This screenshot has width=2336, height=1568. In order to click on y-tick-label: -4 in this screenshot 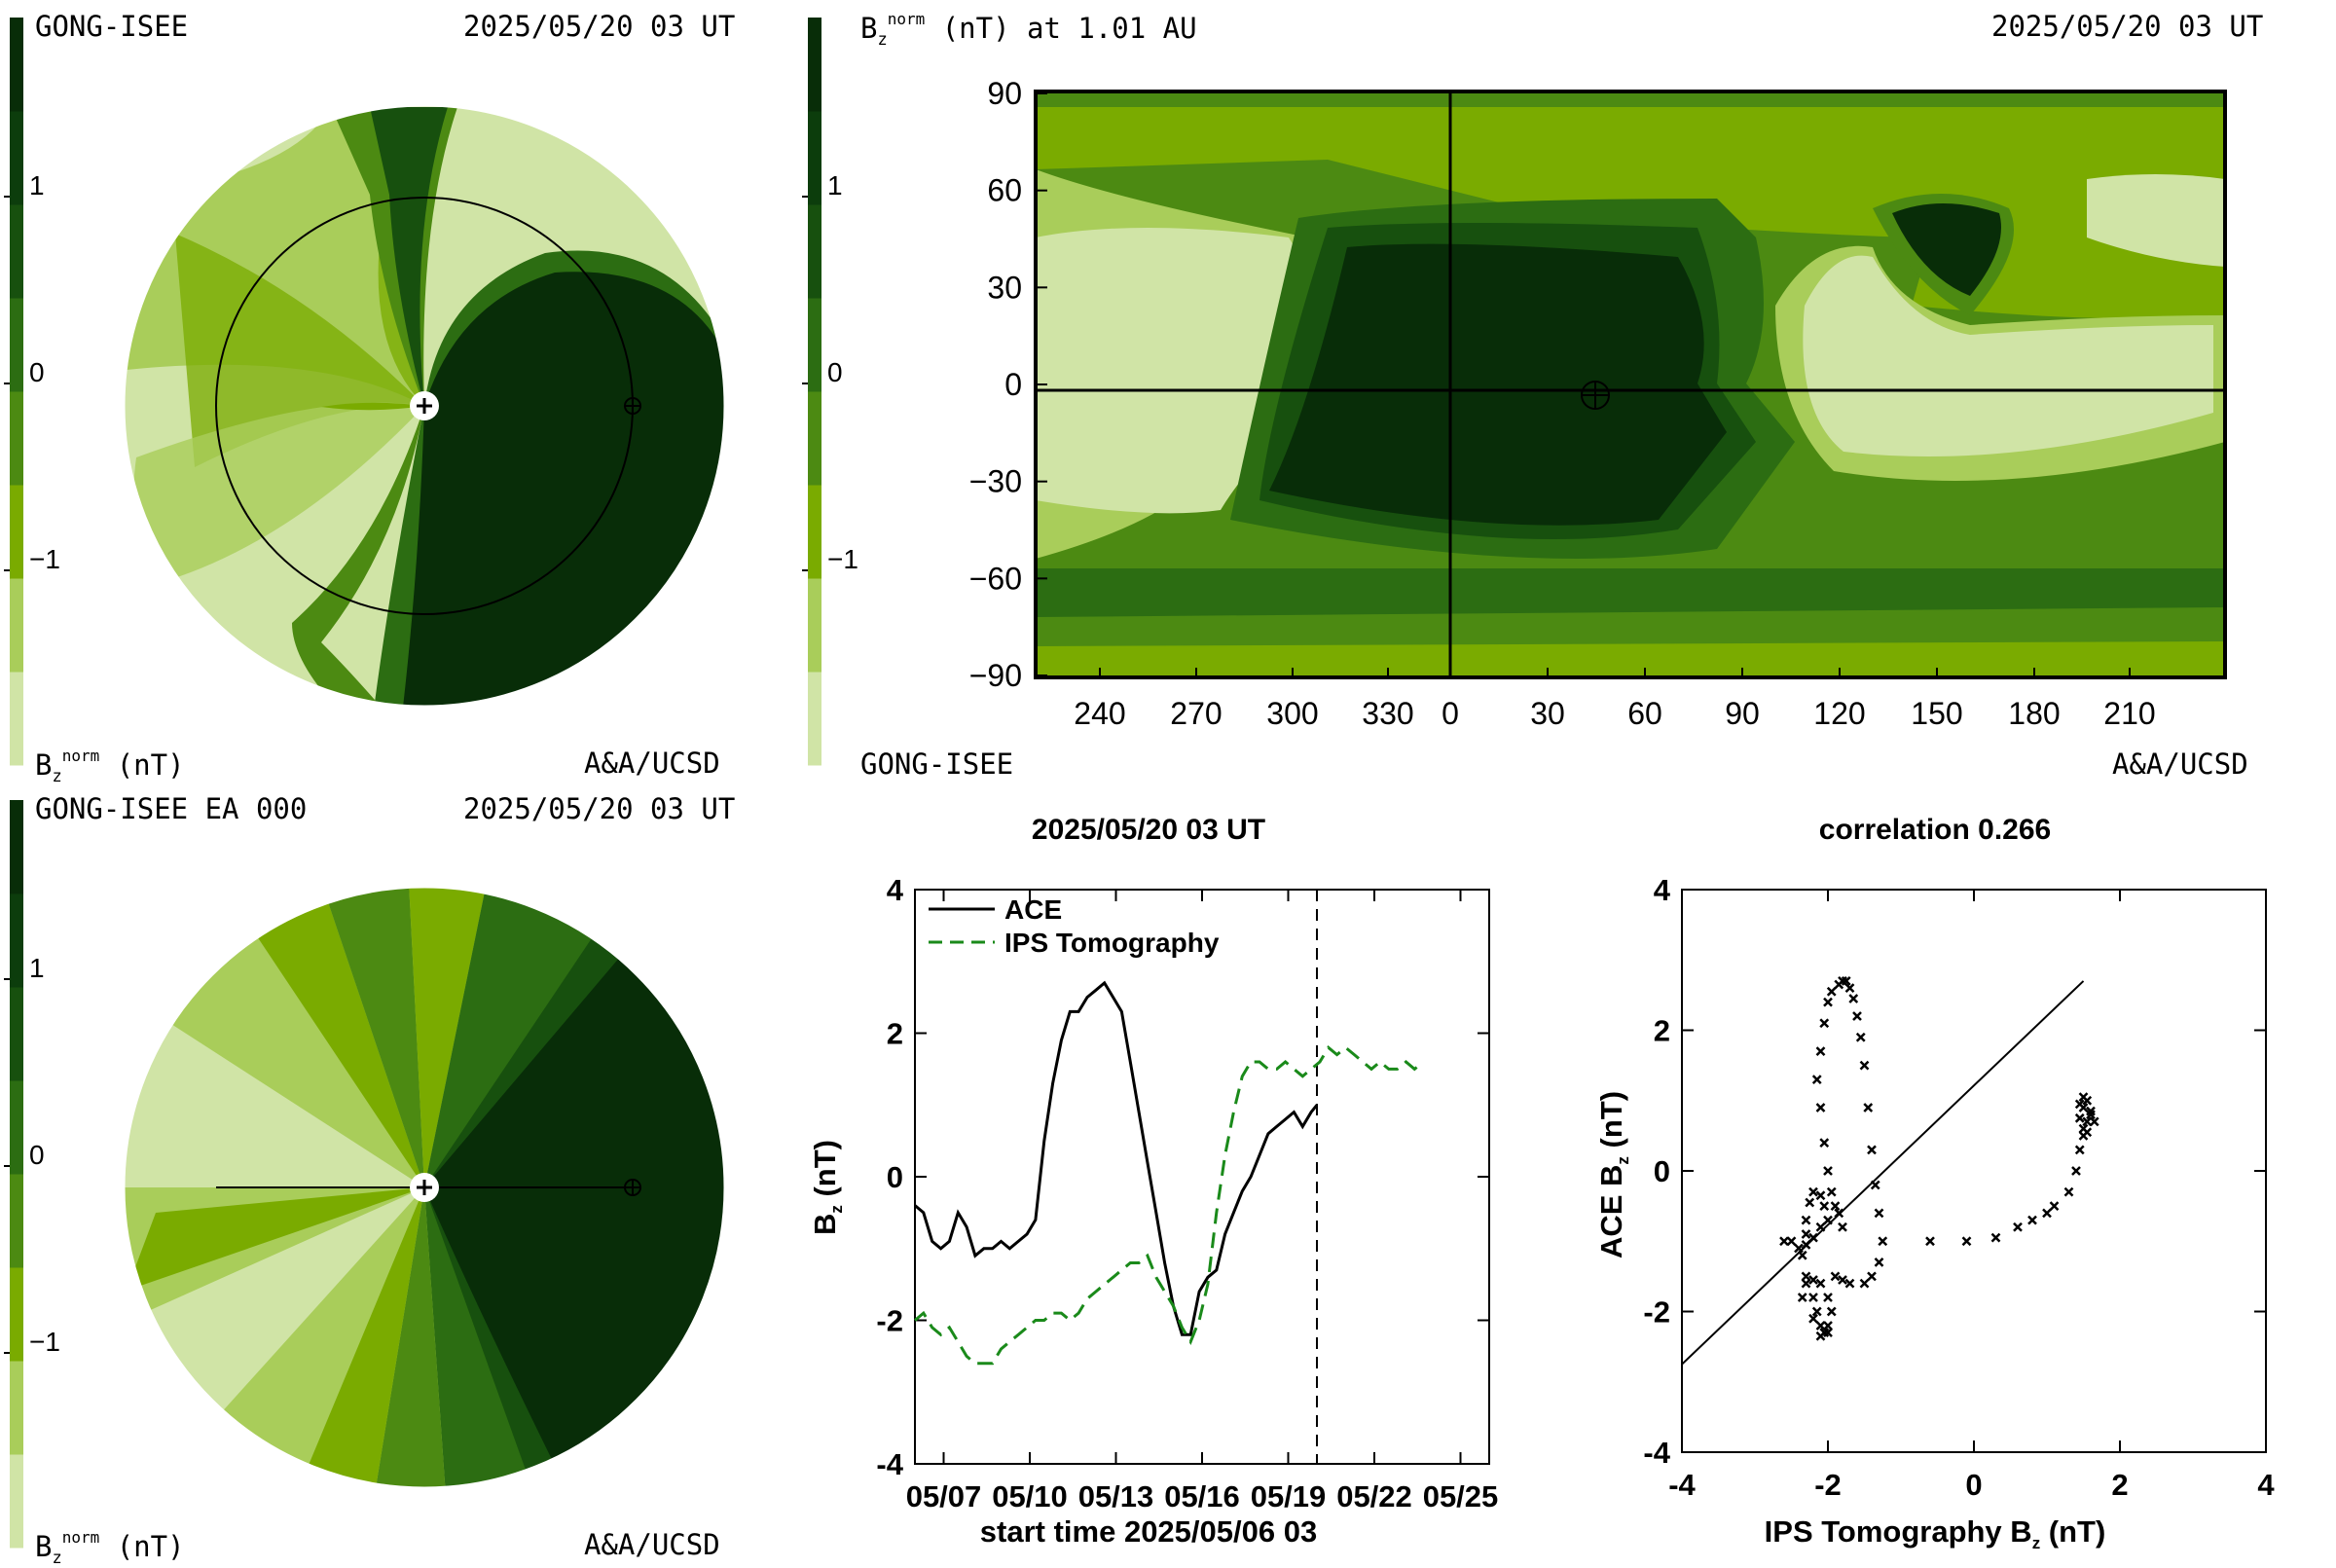, I will do `click(1657, 1453)`.